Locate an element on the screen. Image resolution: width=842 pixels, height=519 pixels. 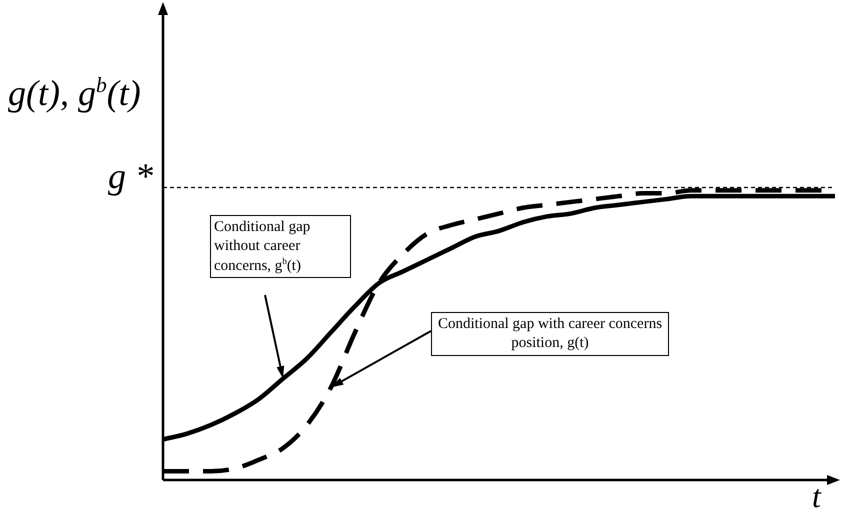
annotation: Conditional gap without career concerns, g$^{b}$(t) is located at coordinates (280, 246).